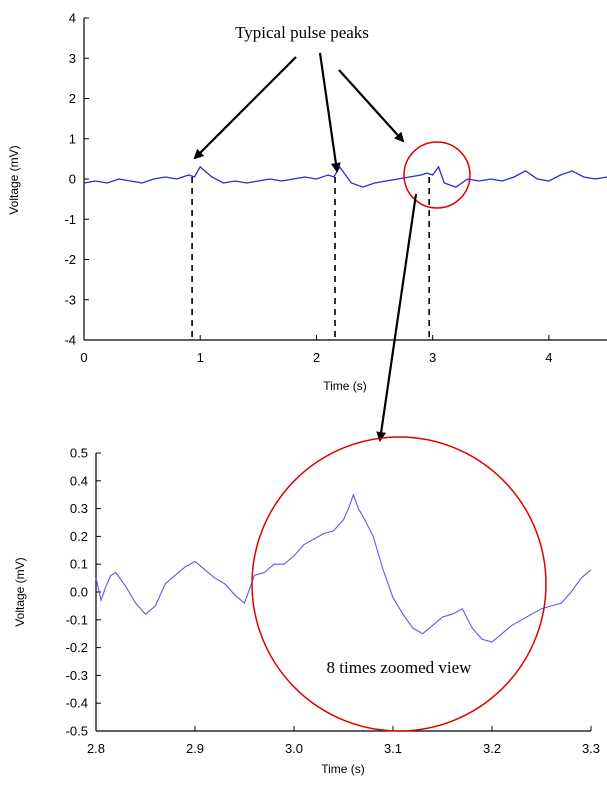  What do you see at coordinates (96, 748) in the screenshot?
I see `bottom-chart-x-tick-label: 2.8` at bounding box center [96, 748].